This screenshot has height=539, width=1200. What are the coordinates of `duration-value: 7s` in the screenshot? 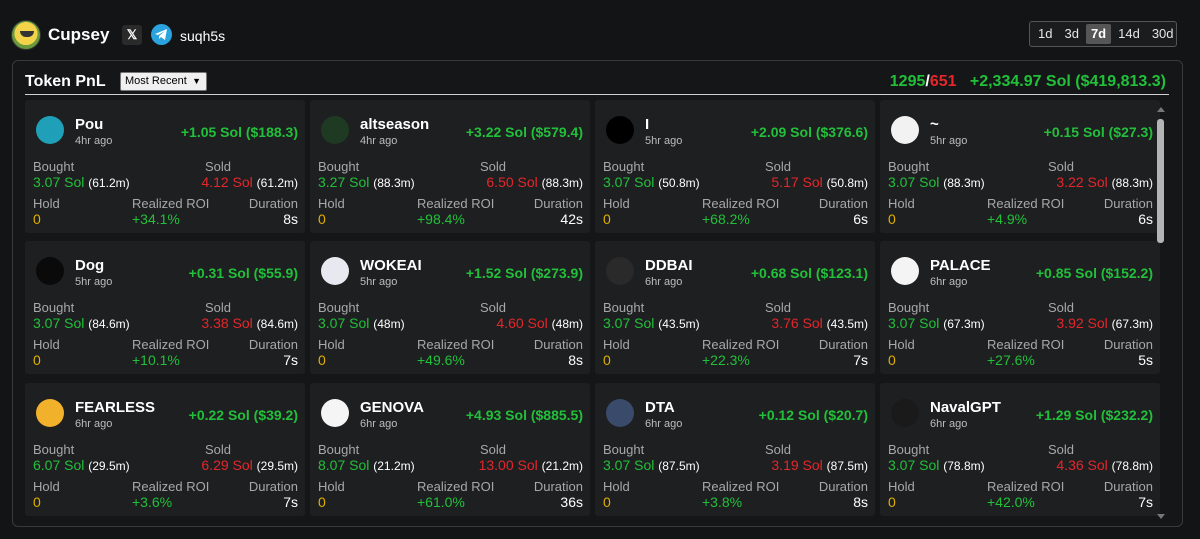 It's located at (290, 360).